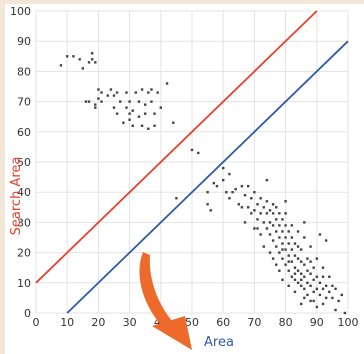 This screenshot has width=364, height=354. I want to click on y-tick-label: 50, so click(24, 162).